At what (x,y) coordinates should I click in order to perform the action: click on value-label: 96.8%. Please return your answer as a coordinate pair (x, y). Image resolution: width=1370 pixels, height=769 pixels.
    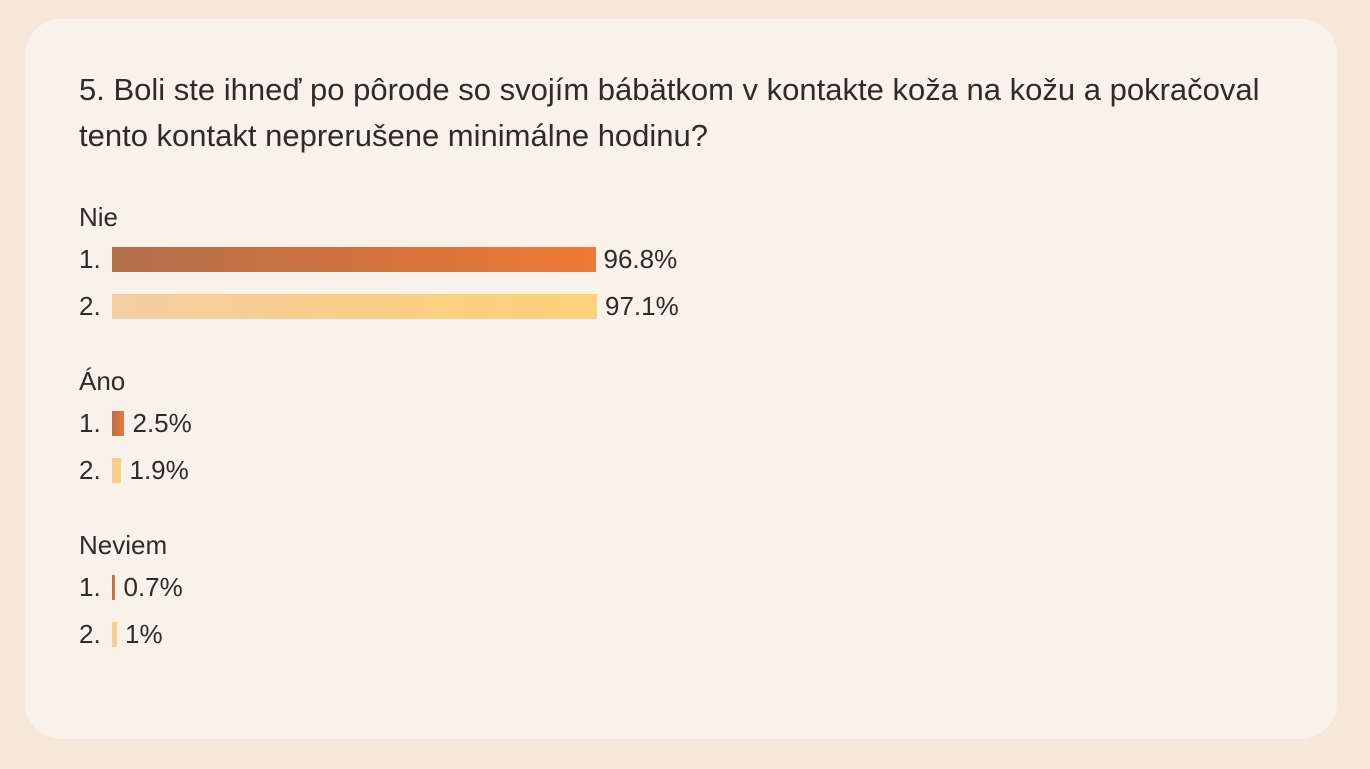
    Looking at the image, I should click on (640, 258).